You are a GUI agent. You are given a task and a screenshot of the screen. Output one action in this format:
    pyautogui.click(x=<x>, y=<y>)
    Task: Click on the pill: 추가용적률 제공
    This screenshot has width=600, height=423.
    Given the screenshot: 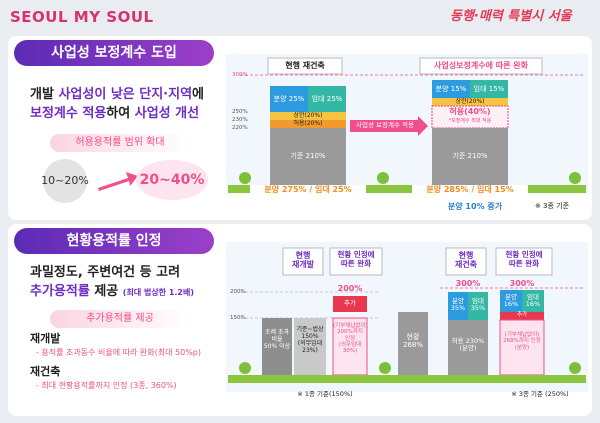 What is the action you would take?
    pyautogui.click(x=120, y=318)
    